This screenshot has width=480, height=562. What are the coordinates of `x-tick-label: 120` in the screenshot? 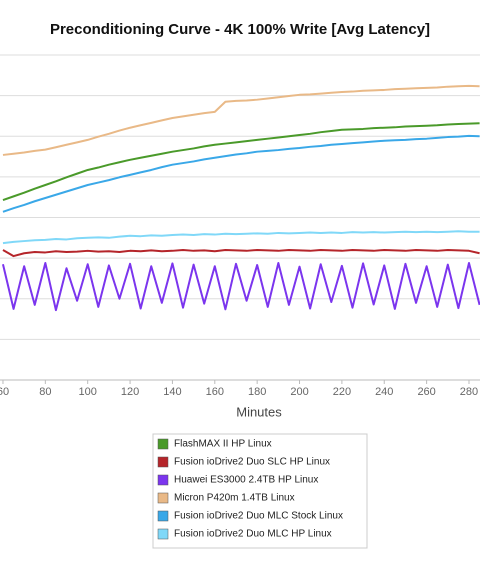 It's located at (130, 392).